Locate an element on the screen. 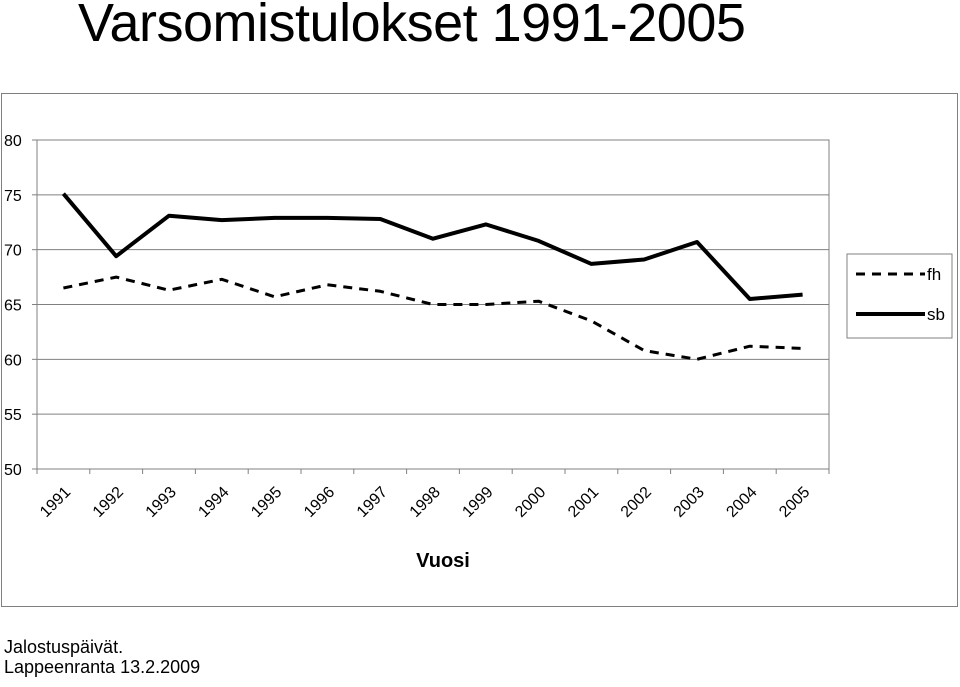  x-tick-label: 1997 is located at coordinates (372, 502).